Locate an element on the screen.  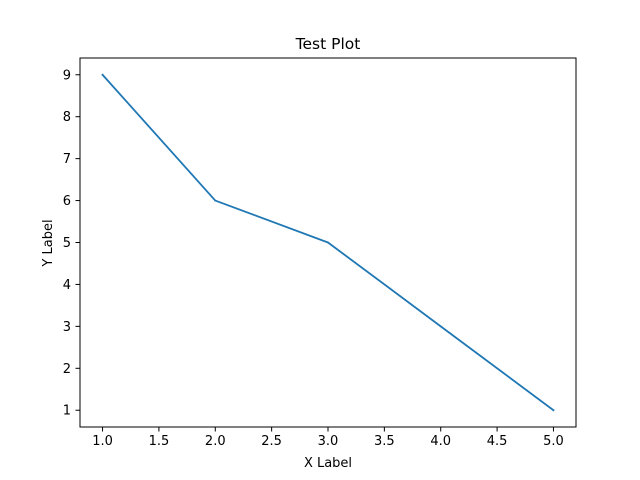
x-tick-label: 3.0 is located at coordinates (328, 441).